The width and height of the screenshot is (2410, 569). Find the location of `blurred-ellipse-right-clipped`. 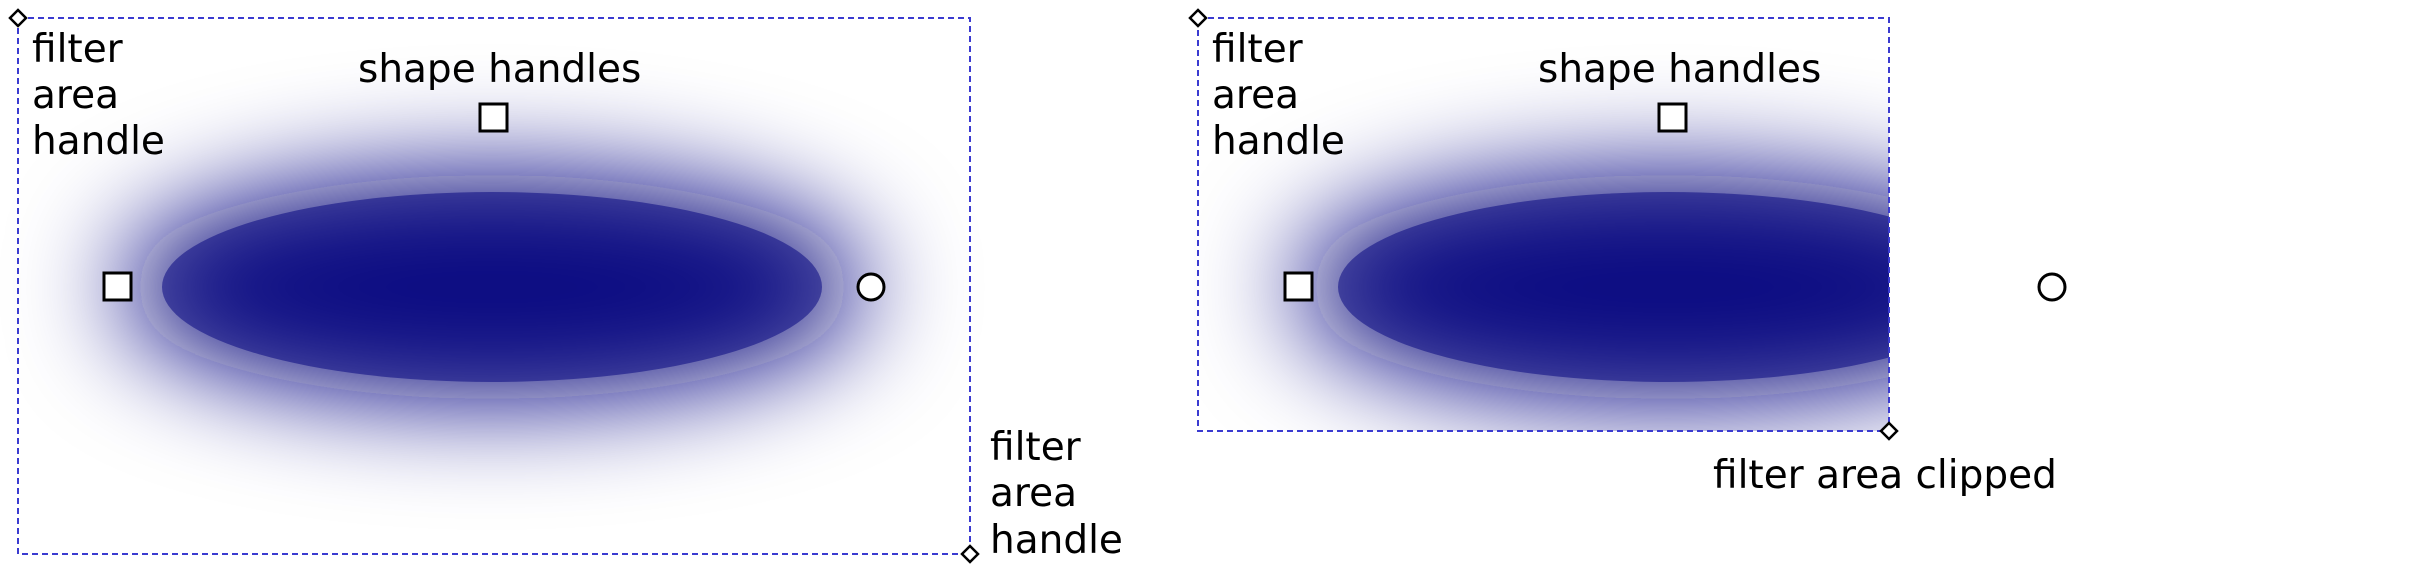

blurred-ellipse-right-clipped is located at coordinates (1592, 287).